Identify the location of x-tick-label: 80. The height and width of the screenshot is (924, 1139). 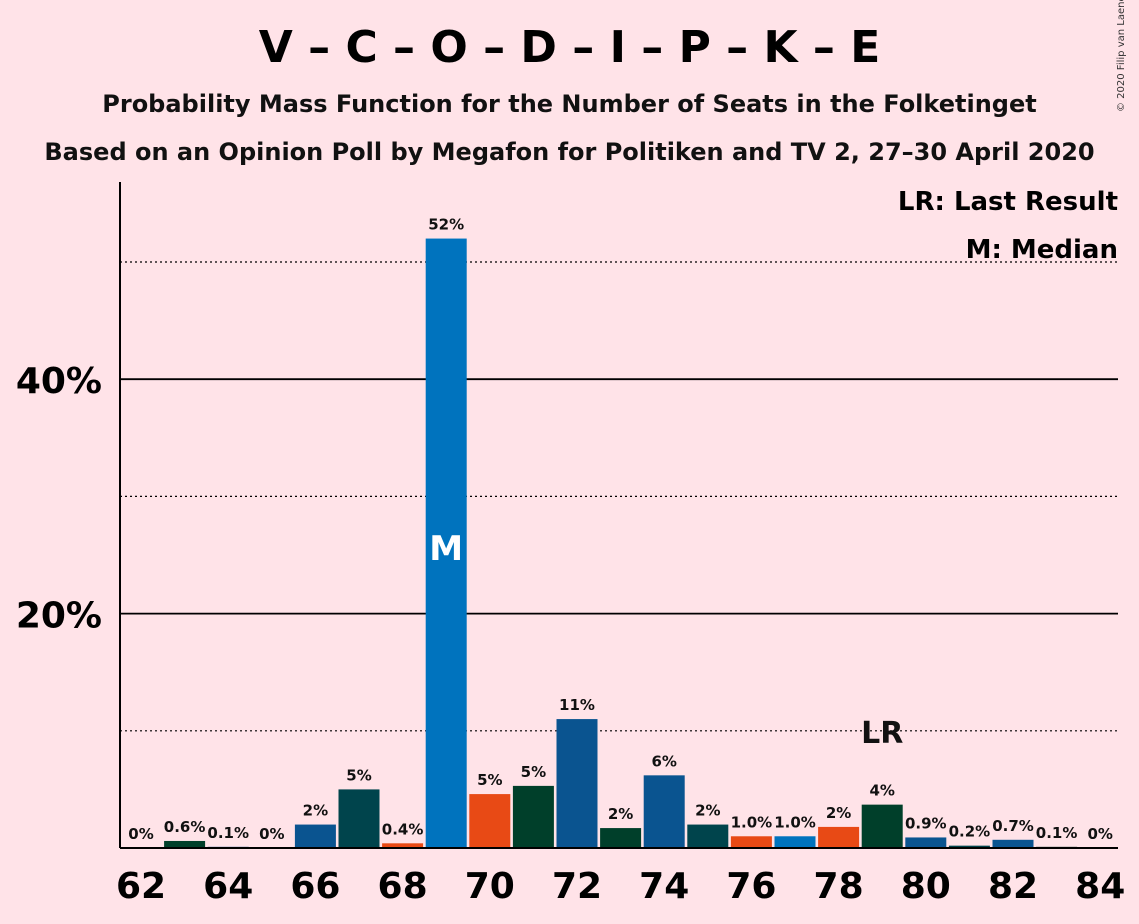
(926, 886).